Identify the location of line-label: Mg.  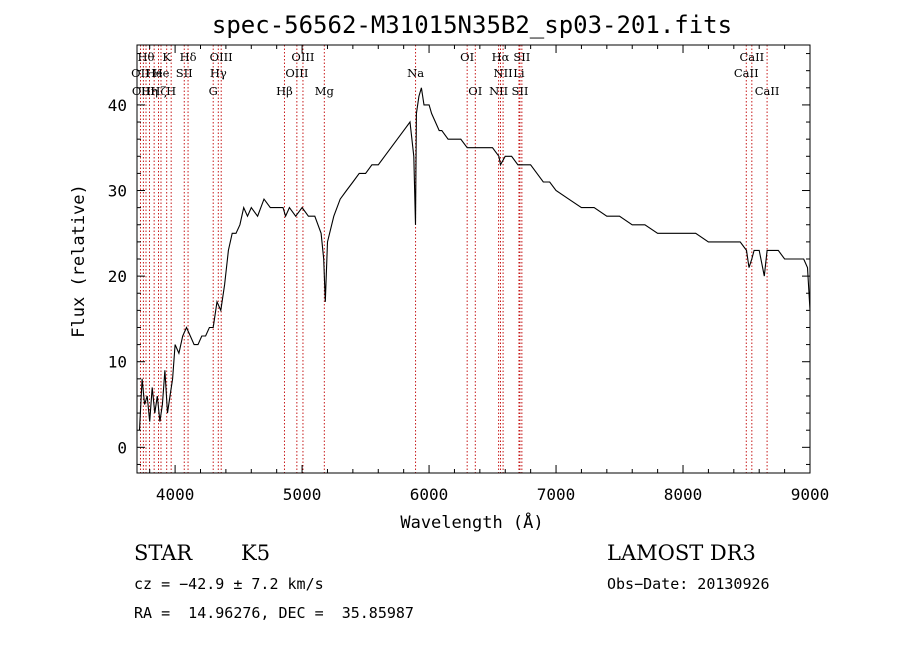
(325, 91).